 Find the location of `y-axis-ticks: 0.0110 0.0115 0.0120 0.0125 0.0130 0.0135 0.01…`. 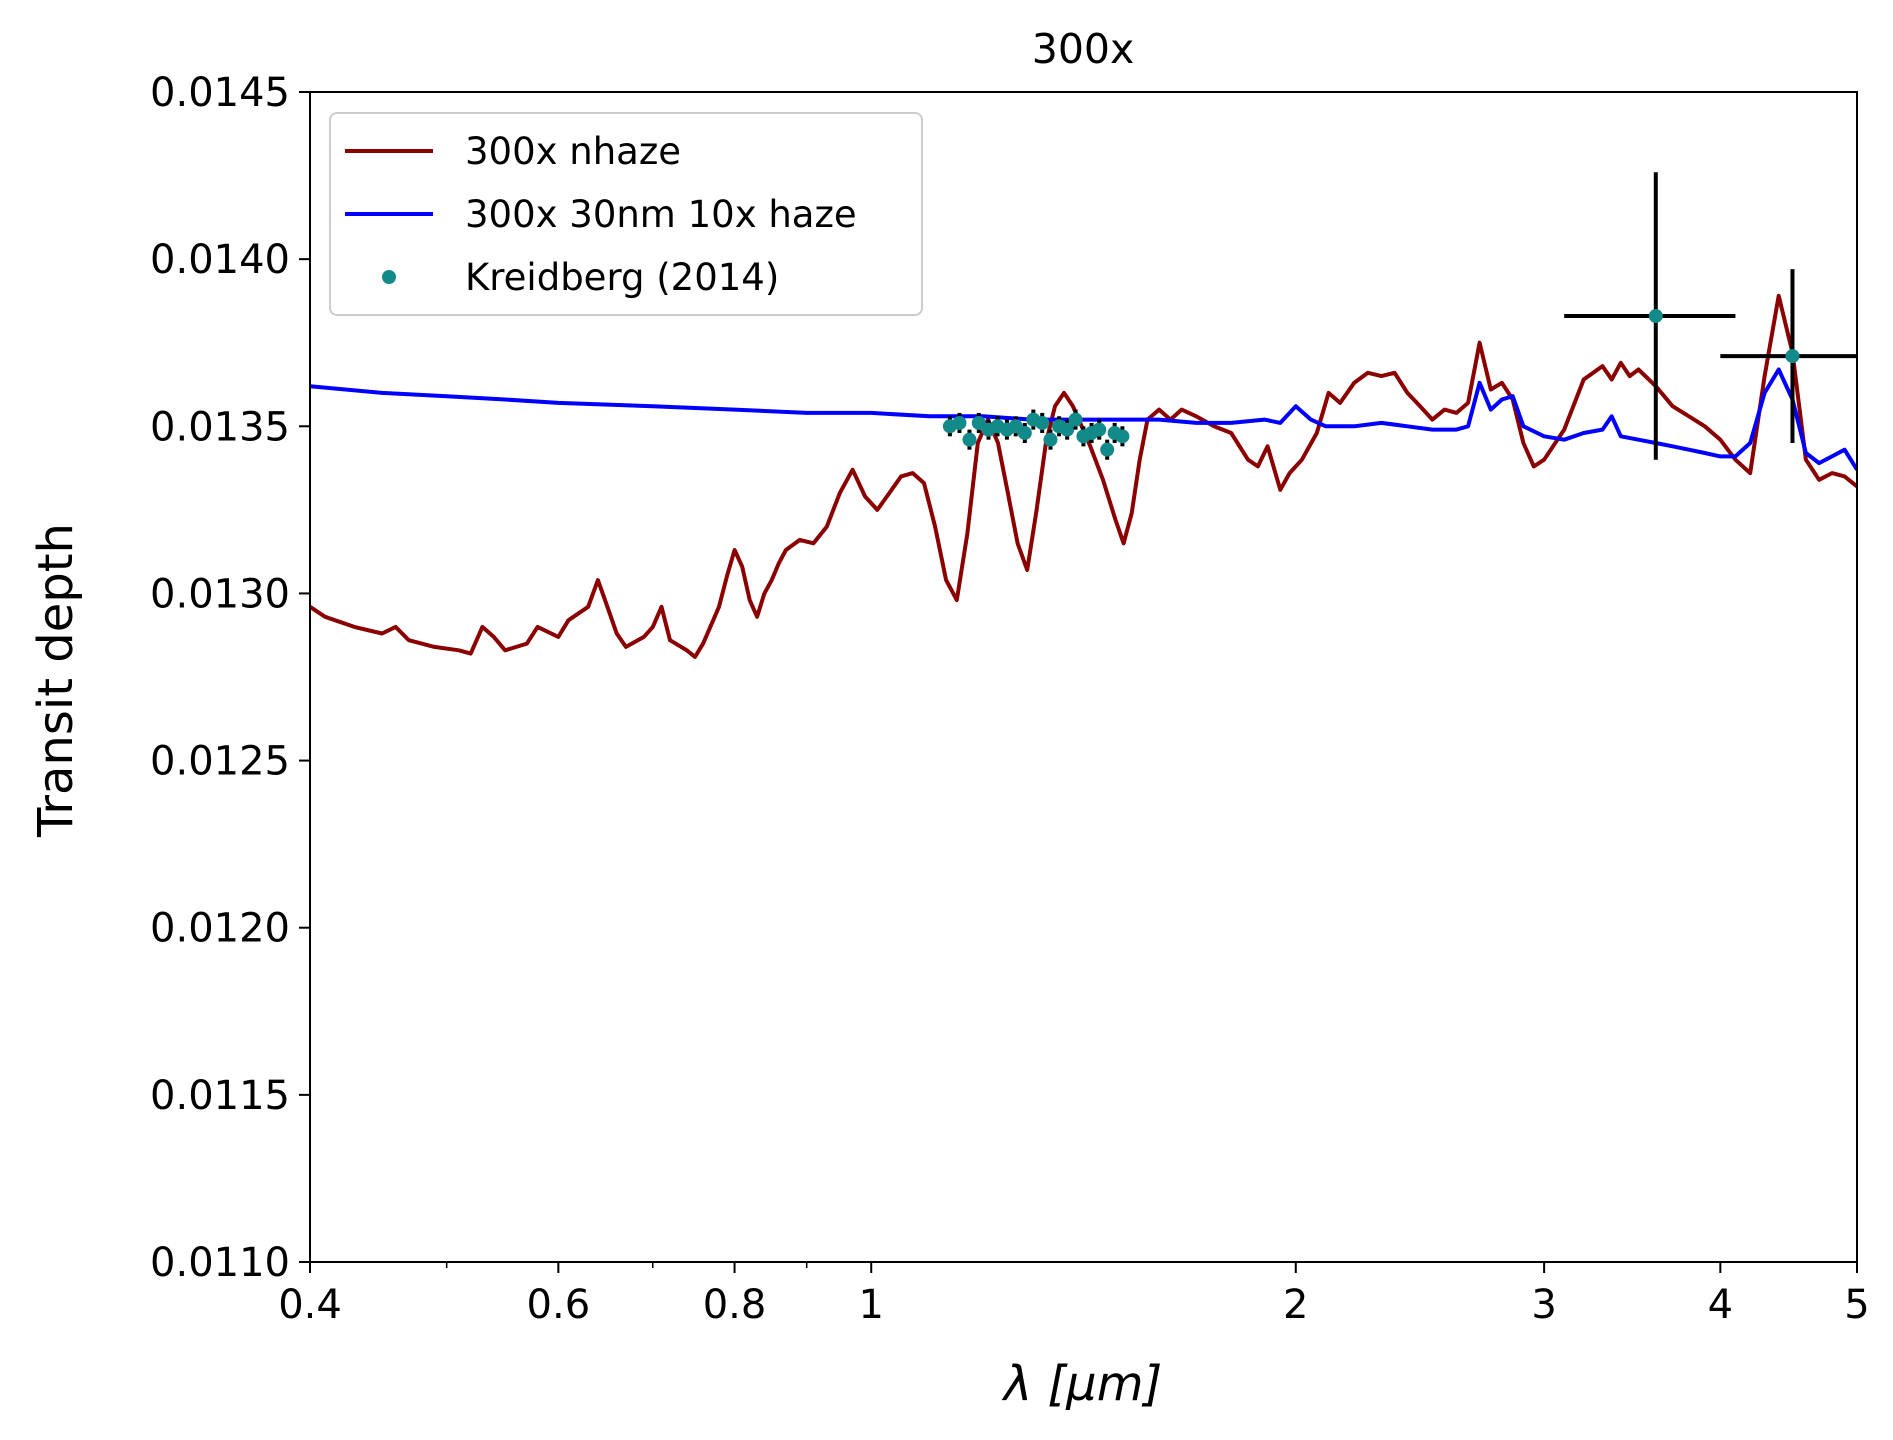

y-axis-ticks: 0.0110 0.0115 0.0120 0.0125 0.0130 0.0135 0.01… is located at coordinates (230, 678).